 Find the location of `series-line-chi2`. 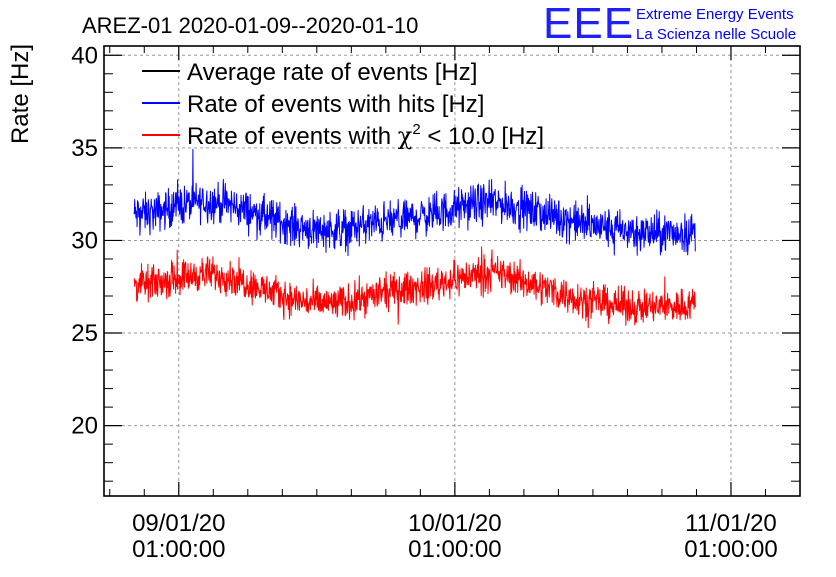

series-line-chi2 is located at coordinates (414, 287).